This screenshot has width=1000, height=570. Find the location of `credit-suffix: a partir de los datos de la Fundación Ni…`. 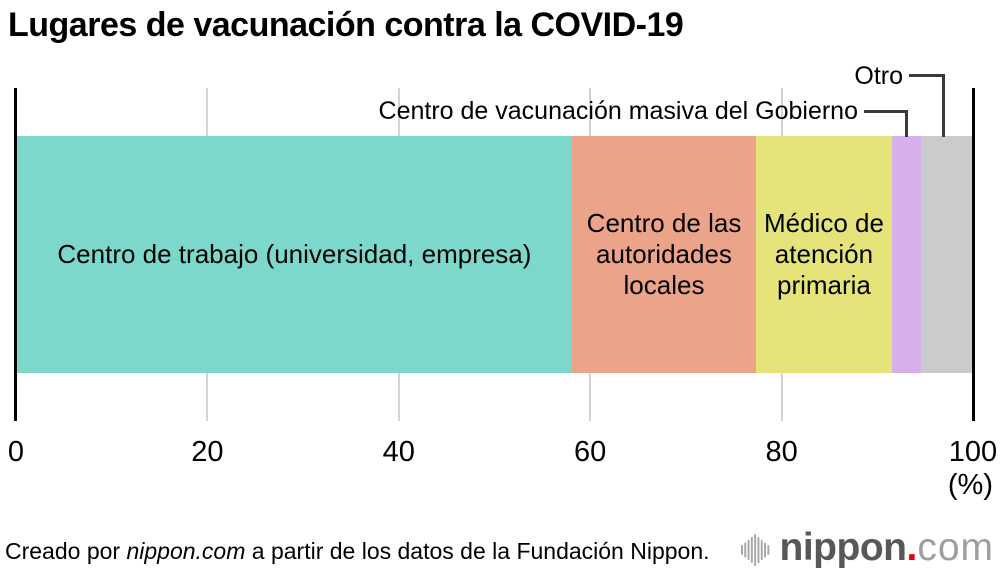

credit-suffix: a partir de los datos de la Fundación Ni… is located at coordinates (477, 551).